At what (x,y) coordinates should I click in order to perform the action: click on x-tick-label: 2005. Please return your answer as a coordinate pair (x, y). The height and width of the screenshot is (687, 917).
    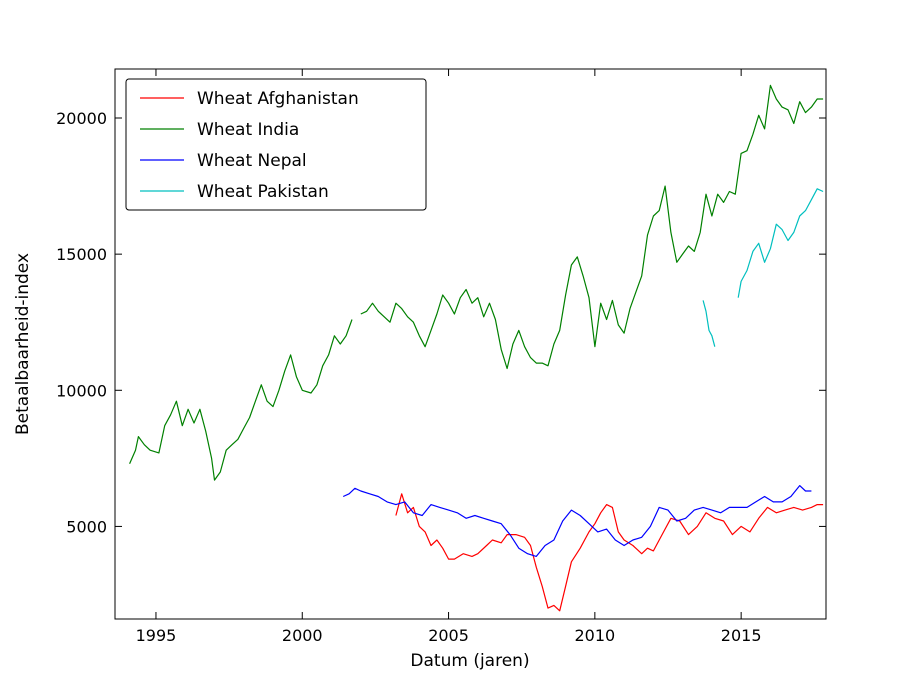
    Looking at the image, I should click on (448, 635).